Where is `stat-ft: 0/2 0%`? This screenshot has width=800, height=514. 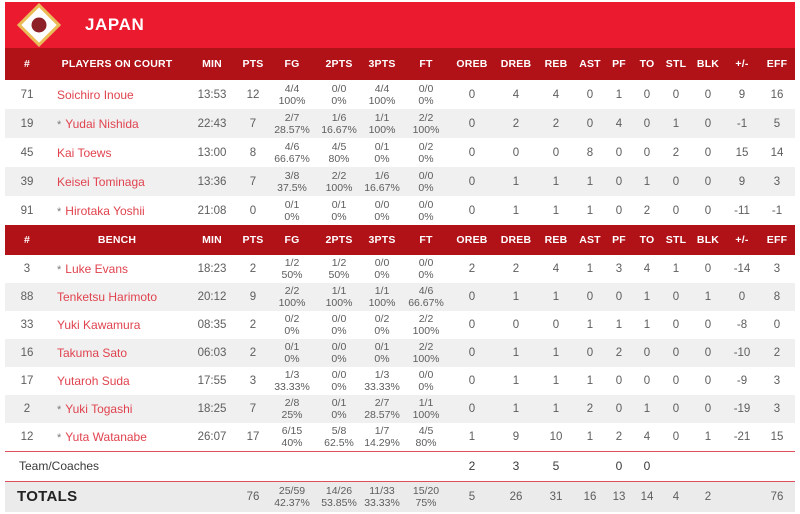
stat-ft: 0/2 0% is located at coordinates (426, 152).